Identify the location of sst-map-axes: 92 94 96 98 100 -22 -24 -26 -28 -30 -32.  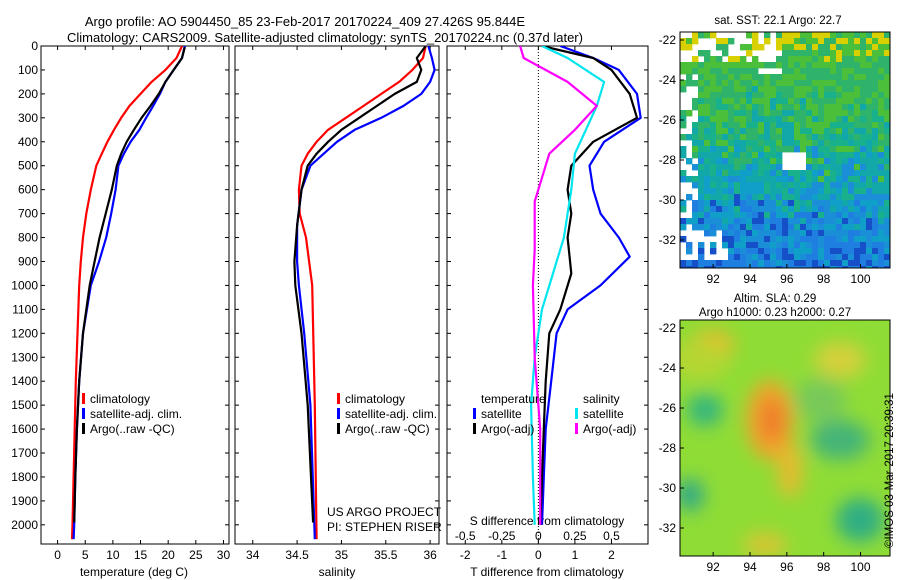
(765, 159).